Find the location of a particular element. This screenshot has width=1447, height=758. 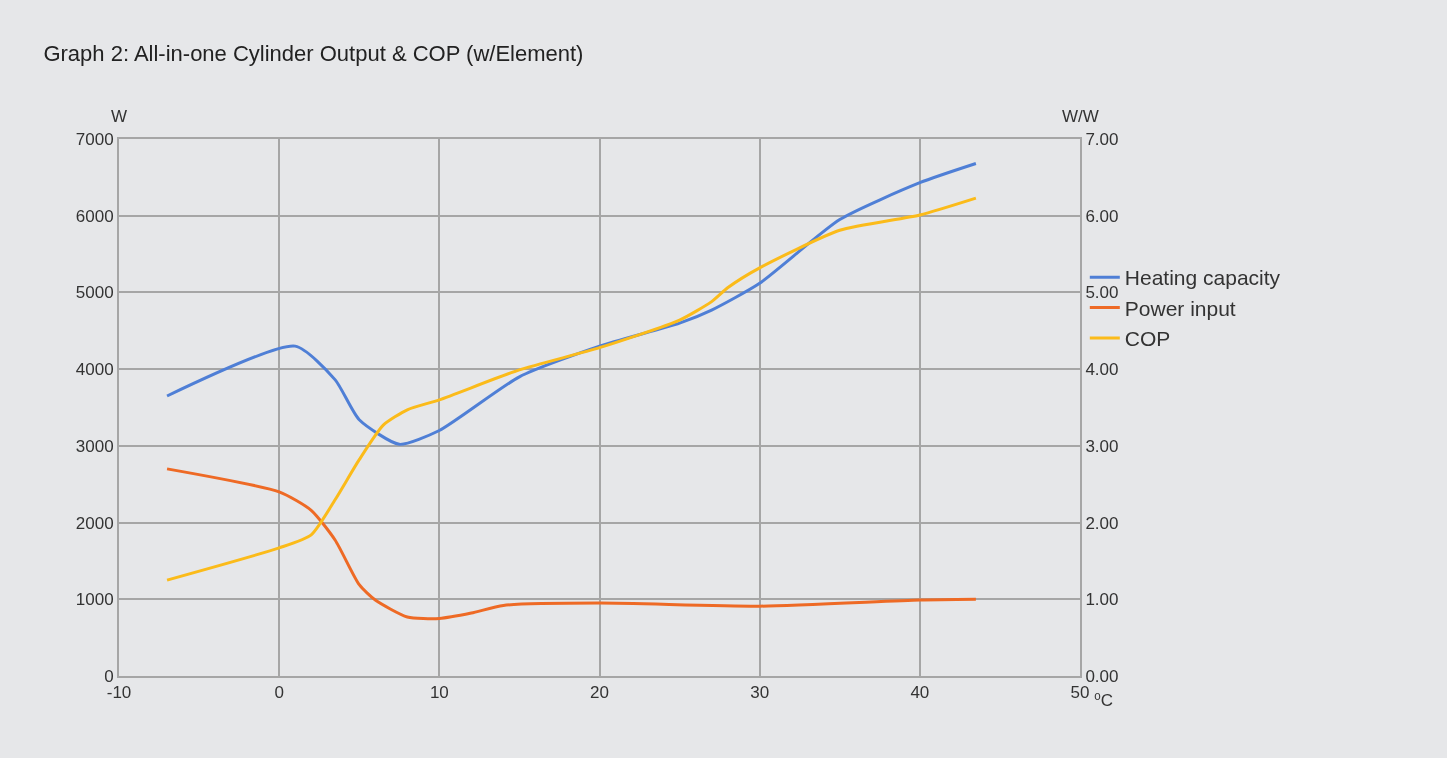

y2-tick-label: 5.00 is located at coordinates (1102, 293).